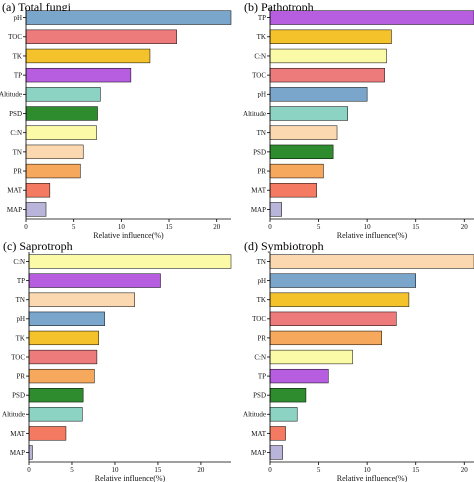 Image resolution: width=474 pixels, height=482 pixels. What do you see at coordinates (38, 246) in the screenshot?
I see `panel-title: (c) Saprotroph` at bounding box center [38, 246].